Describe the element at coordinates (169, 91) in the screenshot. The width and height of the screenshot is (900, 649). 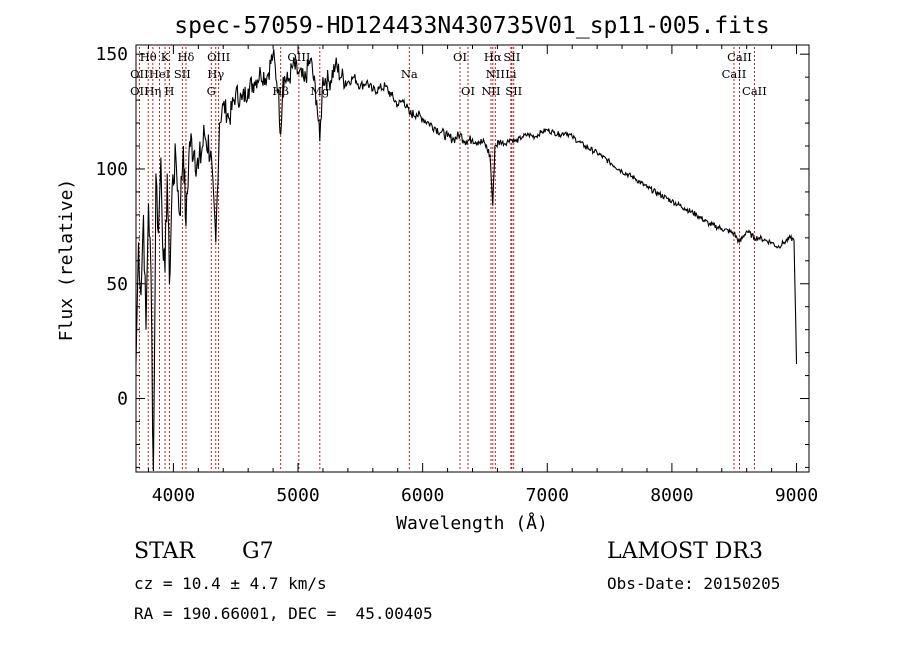
I see `spectral-line-label: H` at that location.